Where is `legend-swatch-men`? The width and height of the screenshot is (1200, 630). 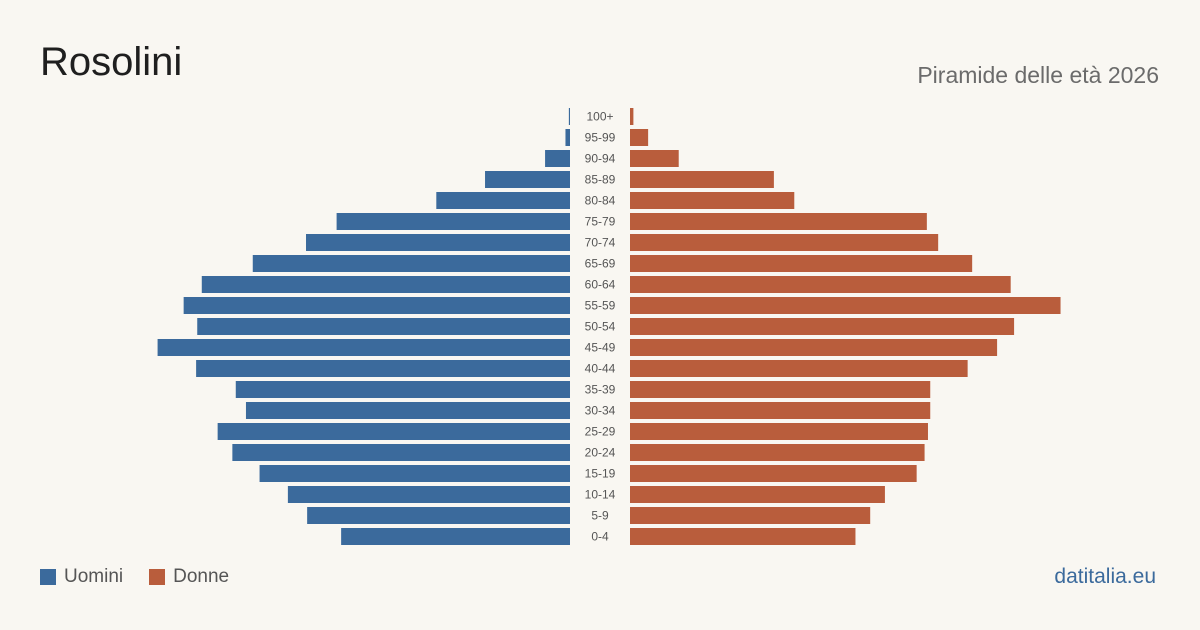
legend-swatch-men is located at coordinates (48, 577).